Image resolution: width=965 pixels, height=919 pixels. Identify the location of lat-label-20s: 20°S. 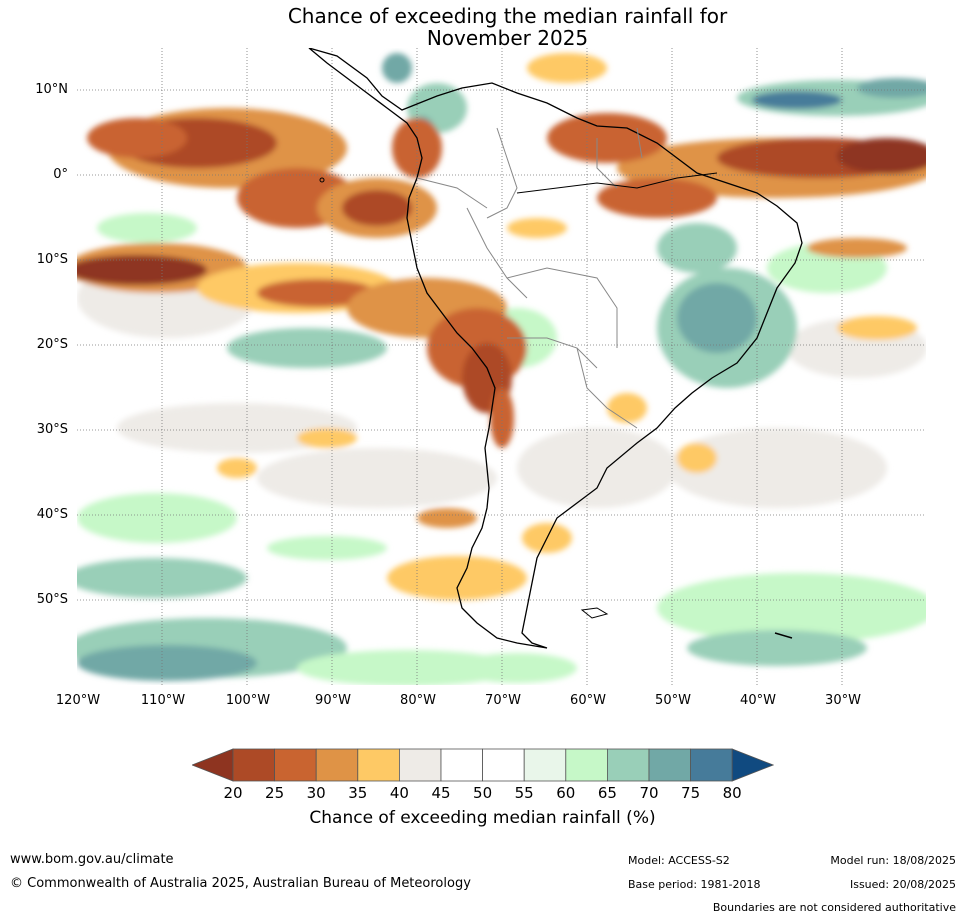
(52, 344).